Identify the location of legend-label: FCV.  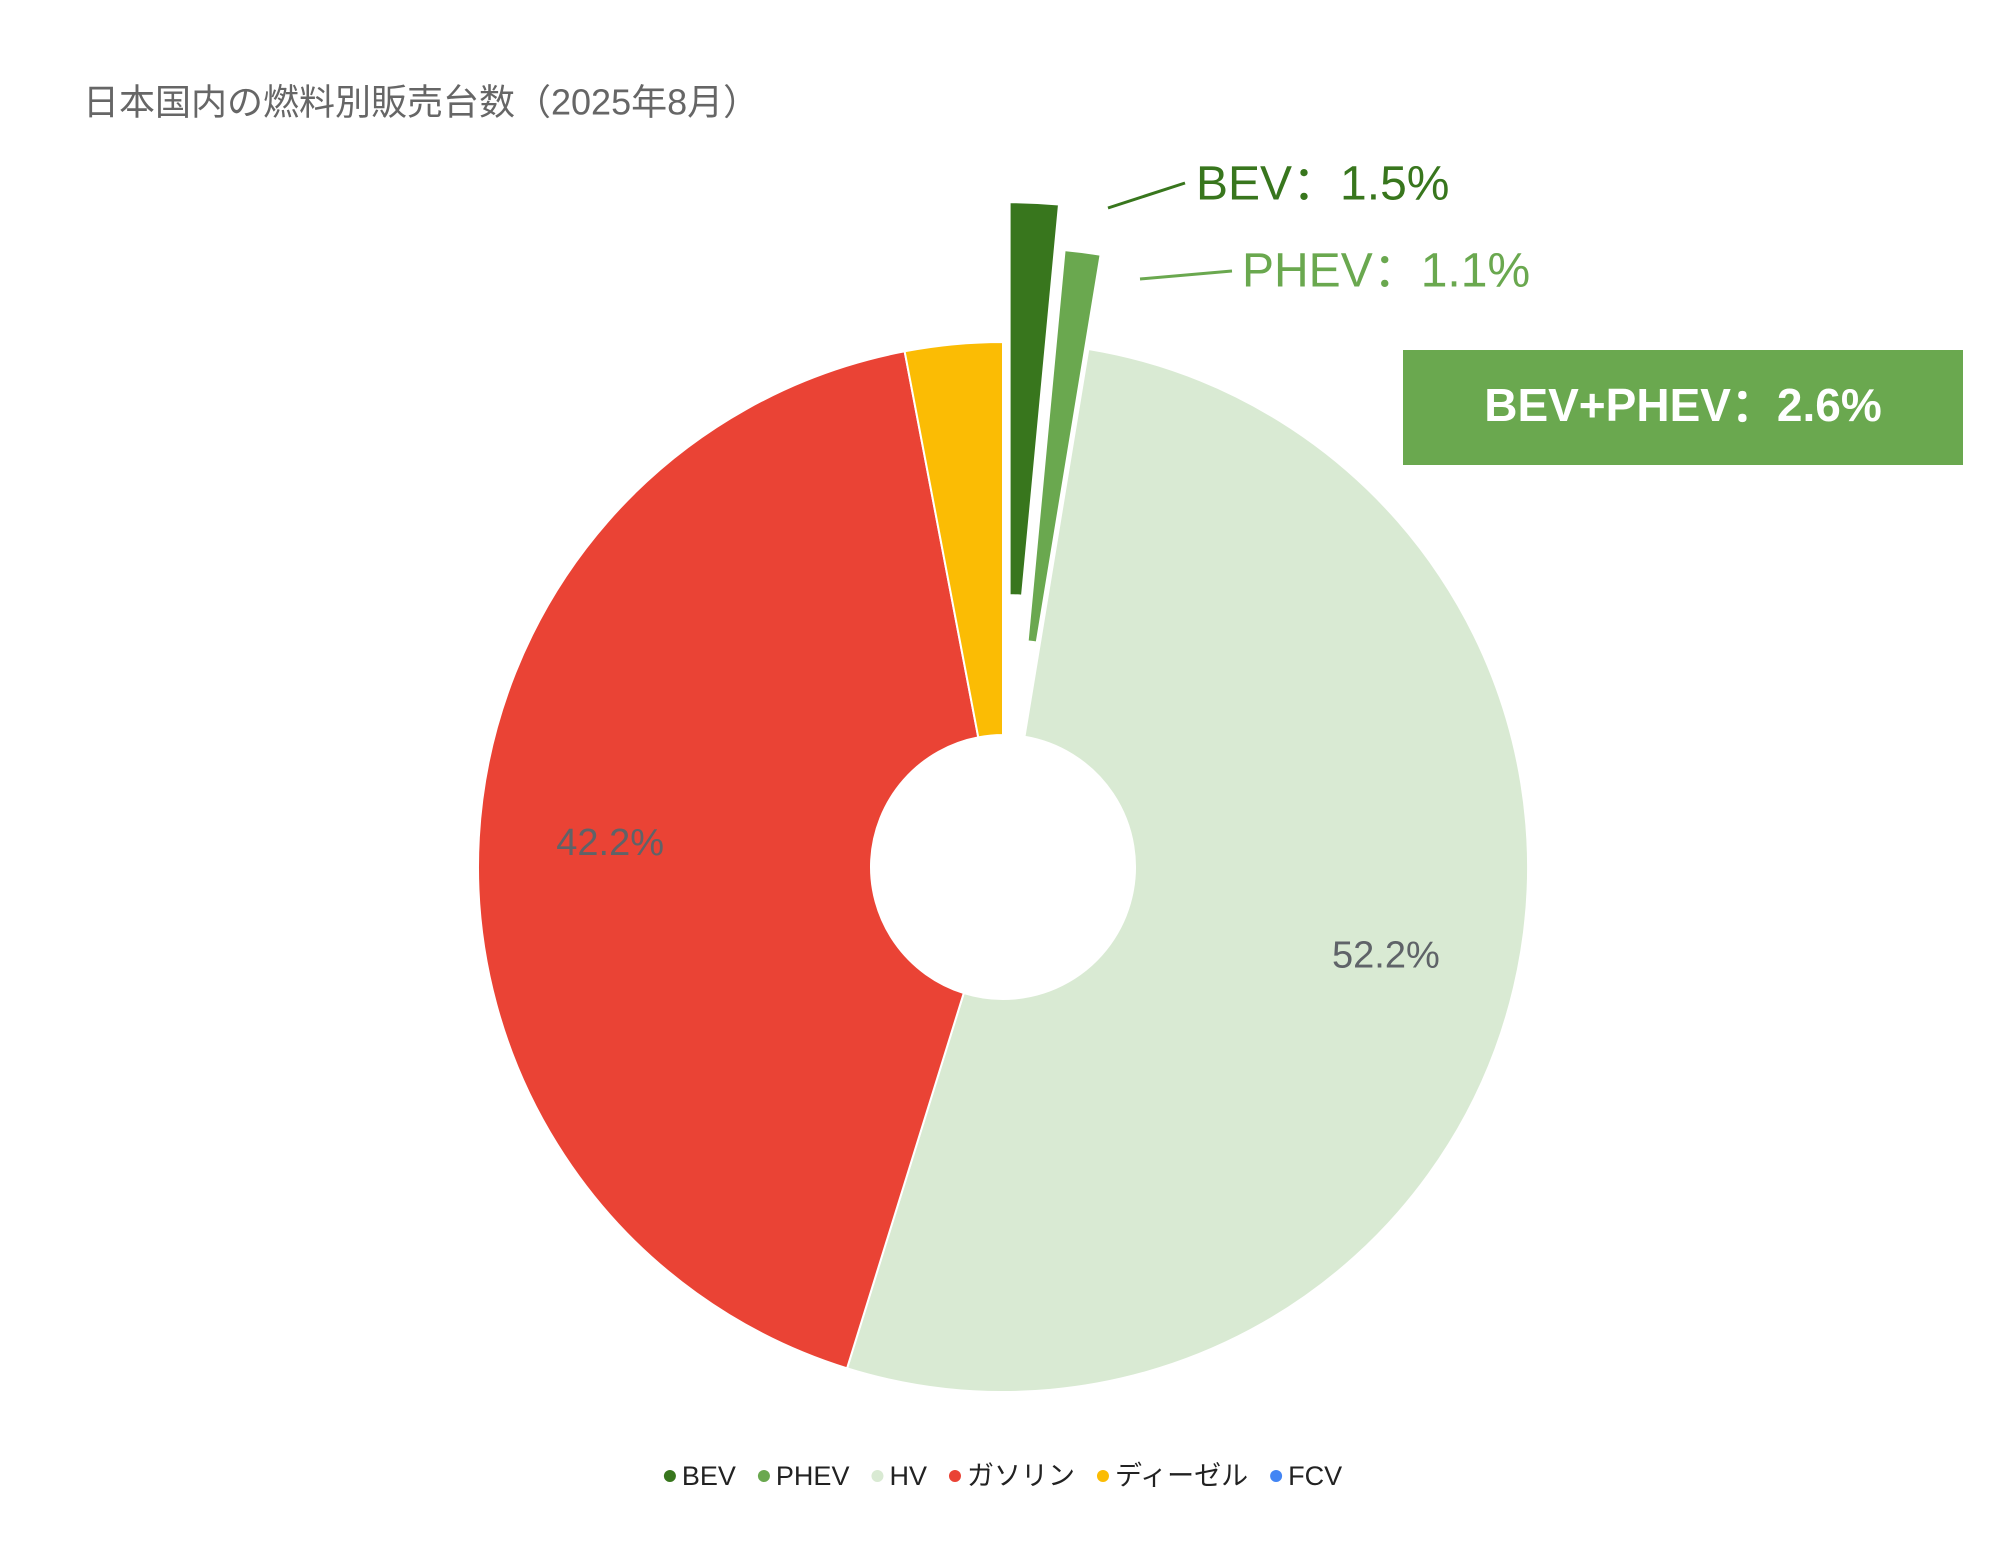
(1315, 1476).